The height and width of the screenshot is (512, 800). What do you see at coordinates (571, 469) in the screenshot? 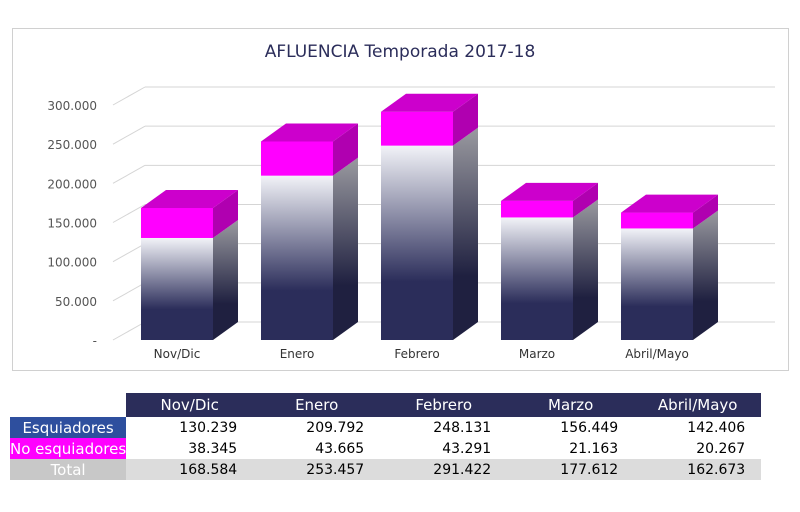
I see `cell: 177.612` at bounding box center [571, 469].